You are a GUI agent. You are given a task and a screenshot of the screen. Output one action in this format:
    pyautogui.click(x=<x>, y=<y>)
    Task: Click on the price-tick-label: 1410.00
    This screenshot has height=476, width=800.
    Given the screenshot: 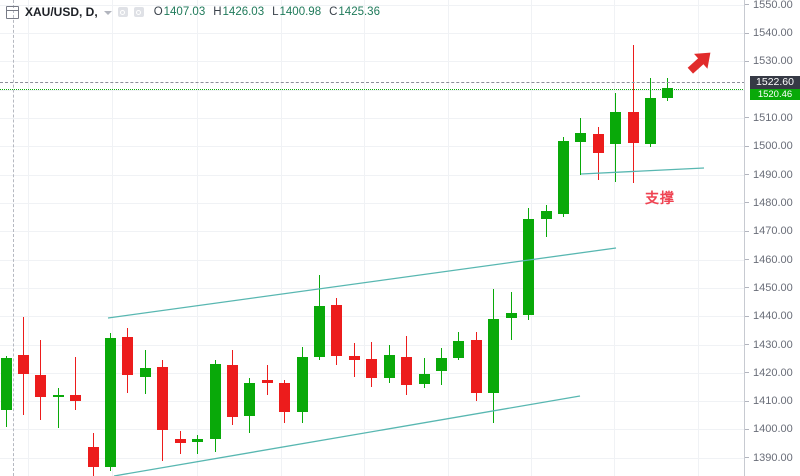 What is the action you would take?
    pyautogui.click(x=773, y=401)
    